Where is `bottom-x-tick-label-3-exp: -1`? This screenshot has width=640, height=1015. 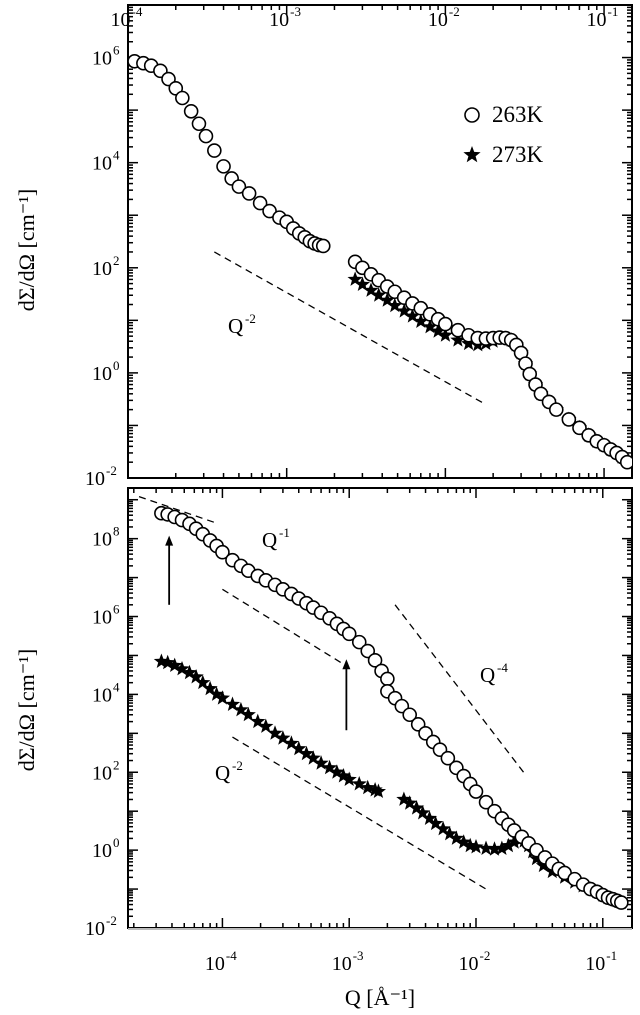 bottom-x-tick-label-3-exp: -1 is located at coordinates (611, 955).